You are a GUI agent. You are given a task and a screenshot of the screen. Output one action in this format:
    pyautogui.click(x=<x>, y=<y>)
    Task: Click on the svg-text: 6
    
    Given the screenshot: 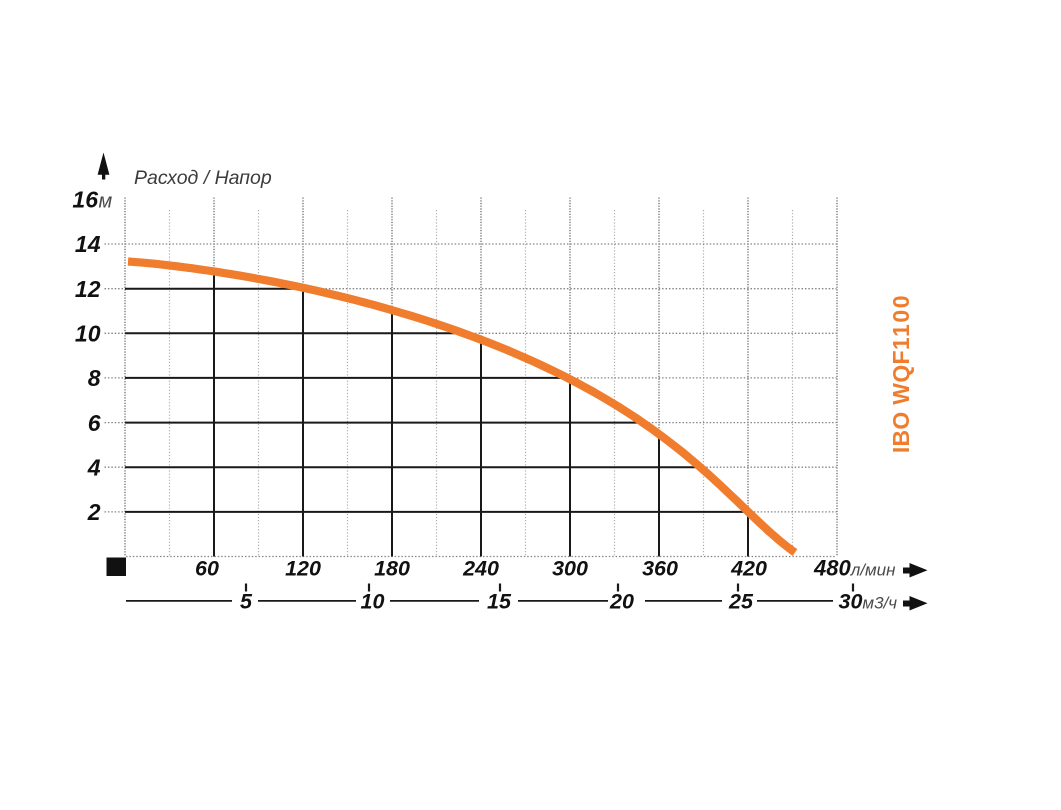 What is the action you would take?
    pyautogui.click(x=94, y=423)
    